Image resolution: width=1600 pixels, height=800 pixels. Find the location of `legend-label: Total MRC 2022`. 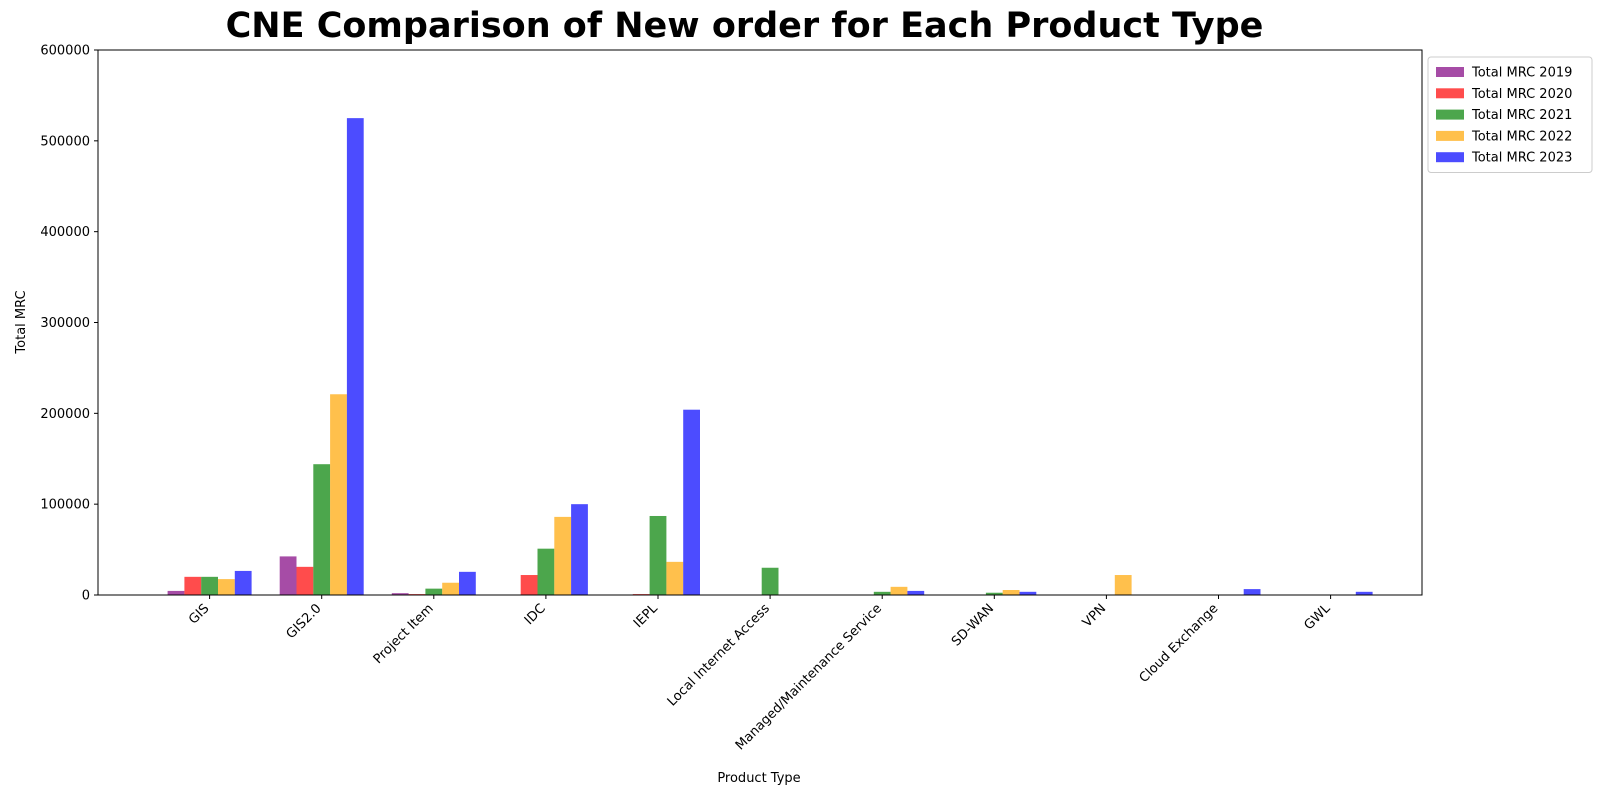

legend-label: Total MRC 2022 is located at coordinates (1521, 136).